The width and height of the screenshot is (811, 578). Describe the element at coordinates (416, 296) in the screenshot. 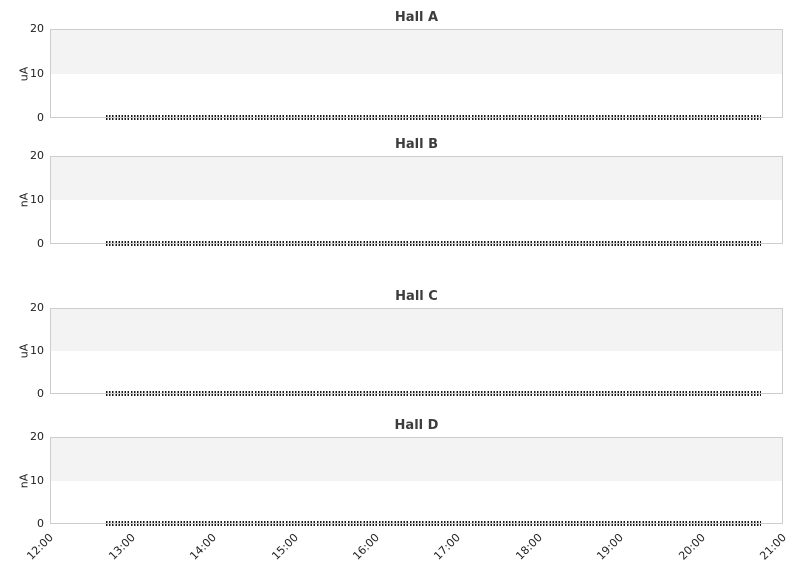

I see `chart-title: Hall C` at that location.